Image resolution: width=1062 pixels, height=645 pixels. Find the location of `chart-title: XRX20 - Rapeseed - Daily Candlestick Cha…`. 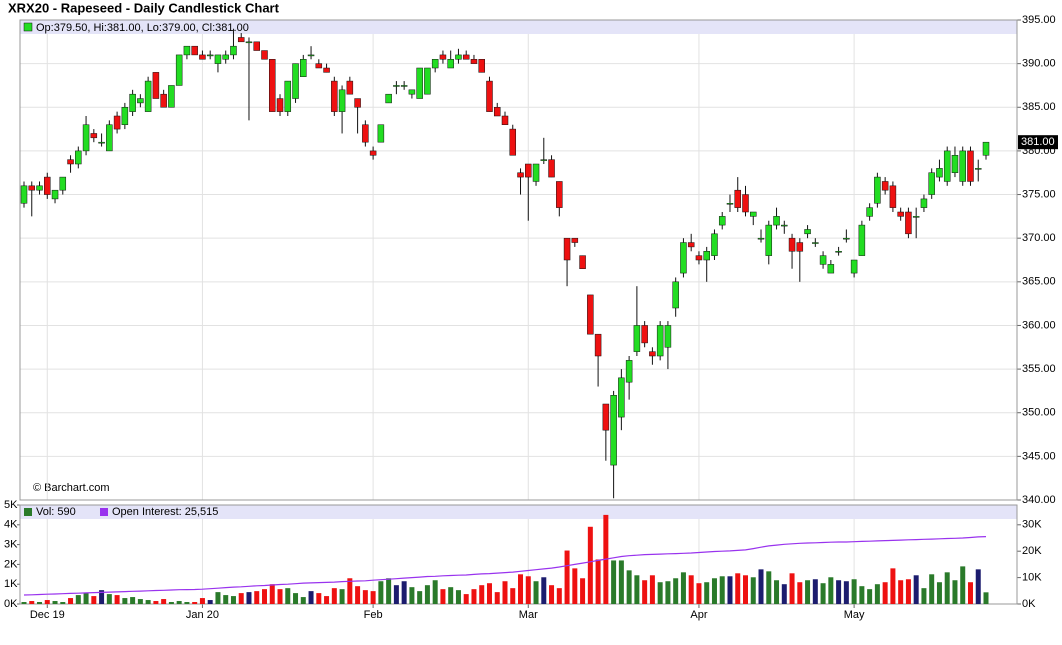

chart-title: XRX20 - Rapeseed - Daily Candlestick Cha… is located at coordinates (144, 7).